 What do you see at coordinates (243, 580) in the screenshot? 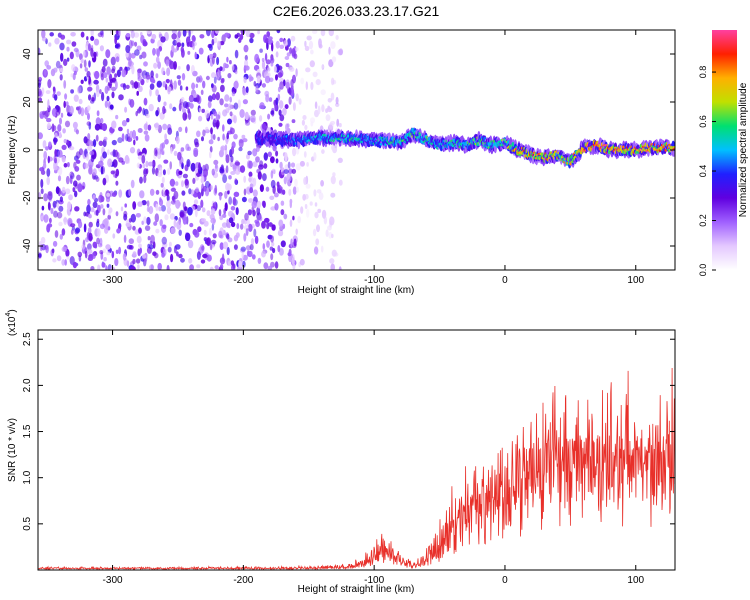
I see `x-tick-label: -200` at bounding box center [243, 580].